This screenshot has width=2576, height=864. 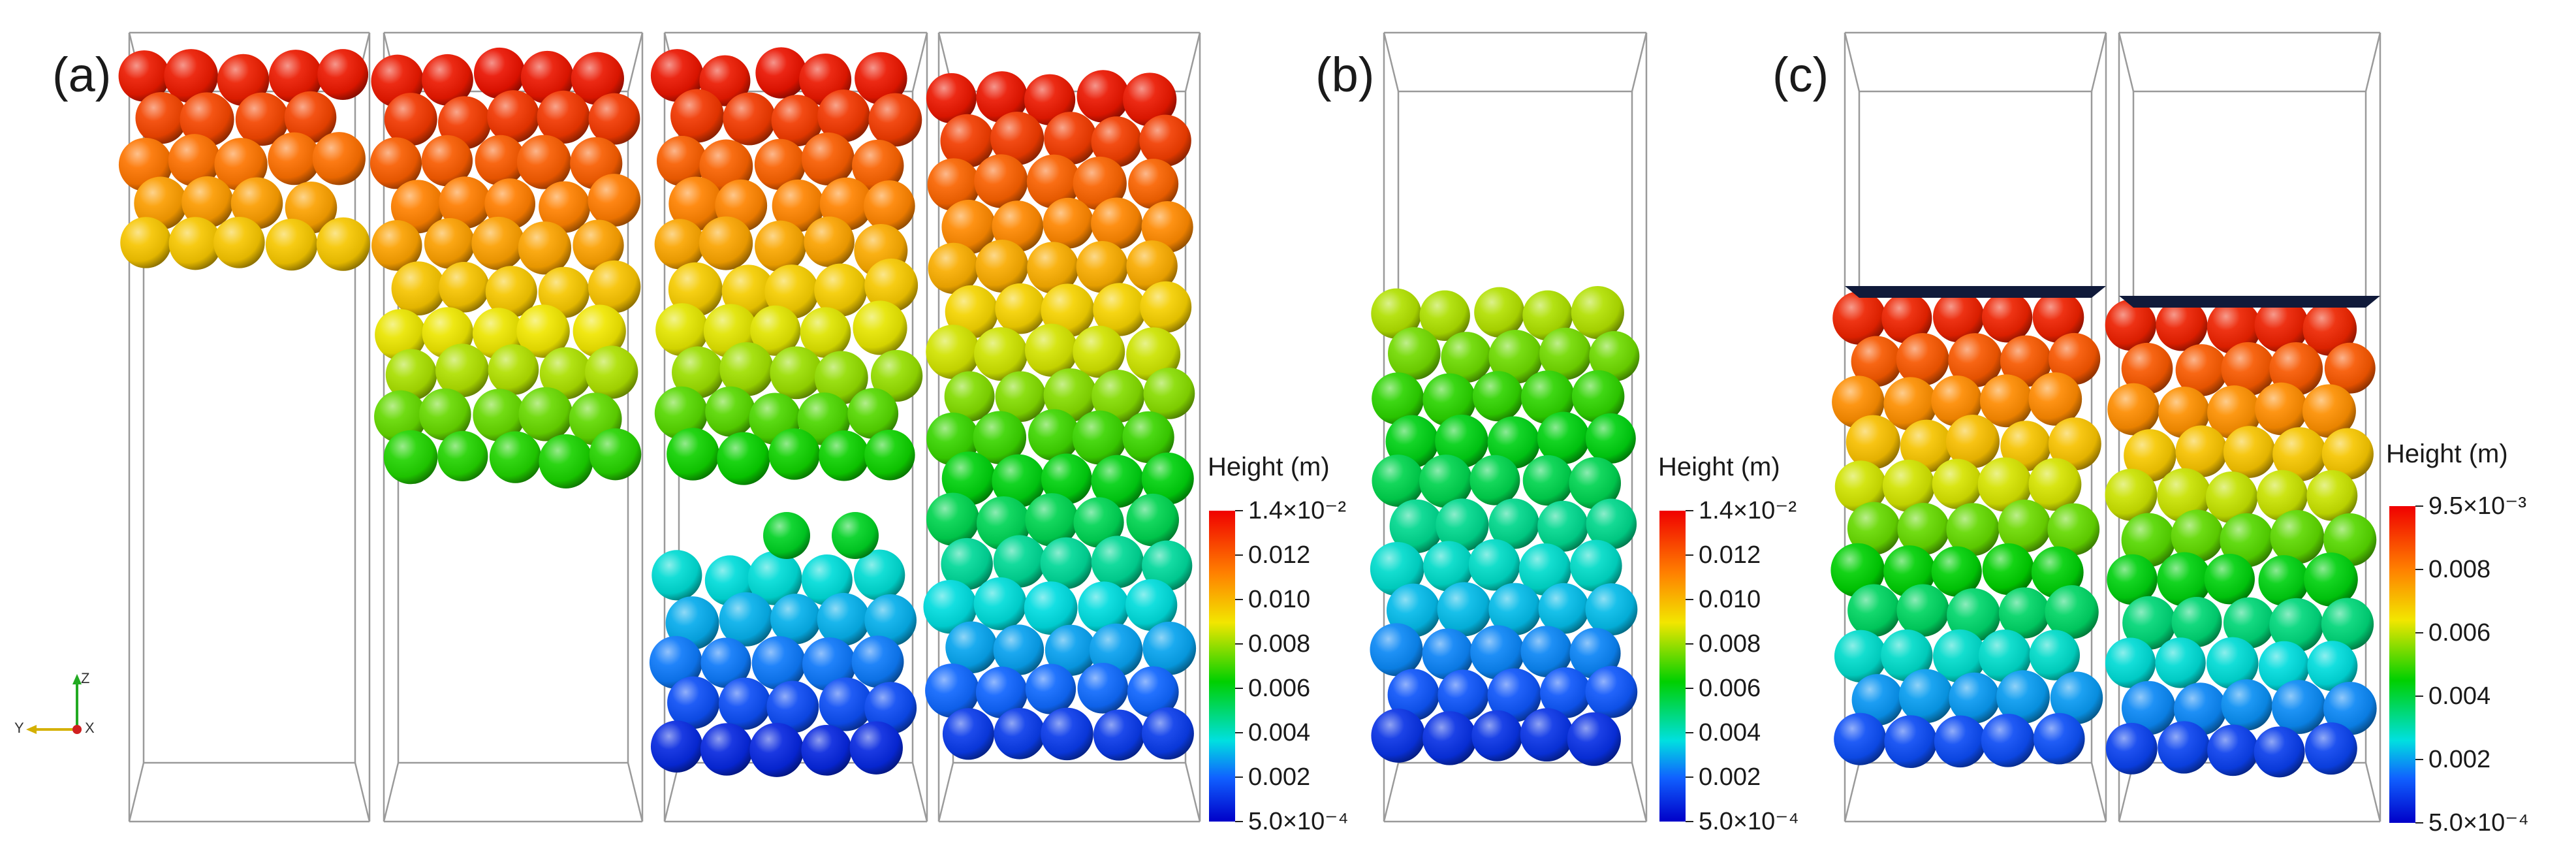 What do you see at coordinates (1279, 555) in the screenshot?
I see `colorbar-tick-label: 0.012` at bounding box center [1279, 555].